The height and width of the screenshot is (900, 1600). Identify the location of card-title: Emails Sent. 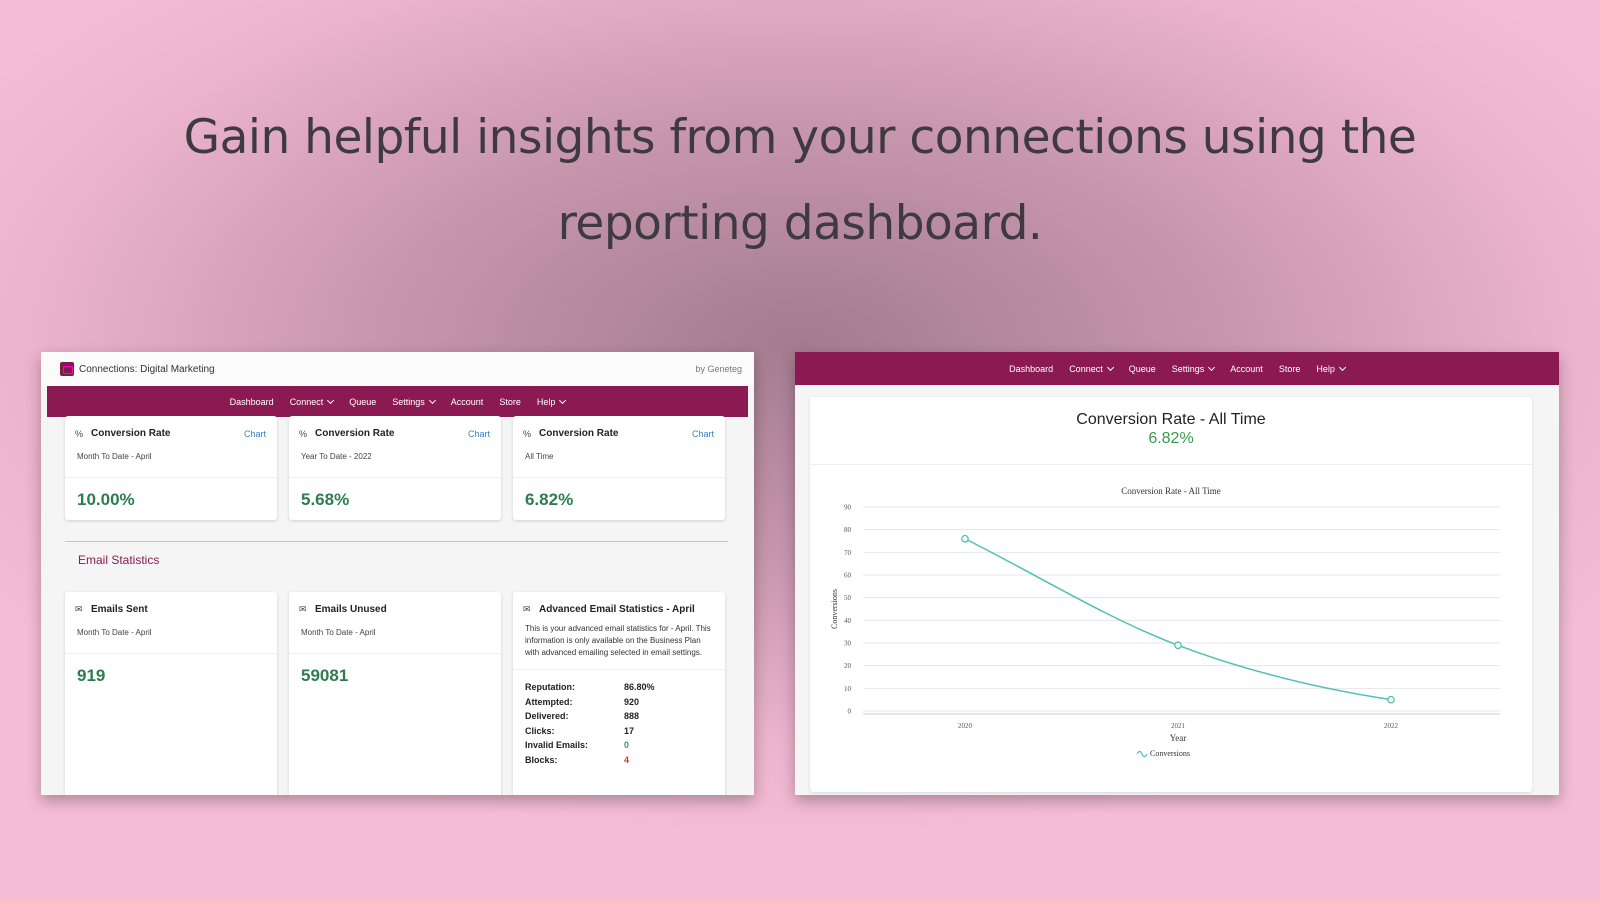
(119, 609).